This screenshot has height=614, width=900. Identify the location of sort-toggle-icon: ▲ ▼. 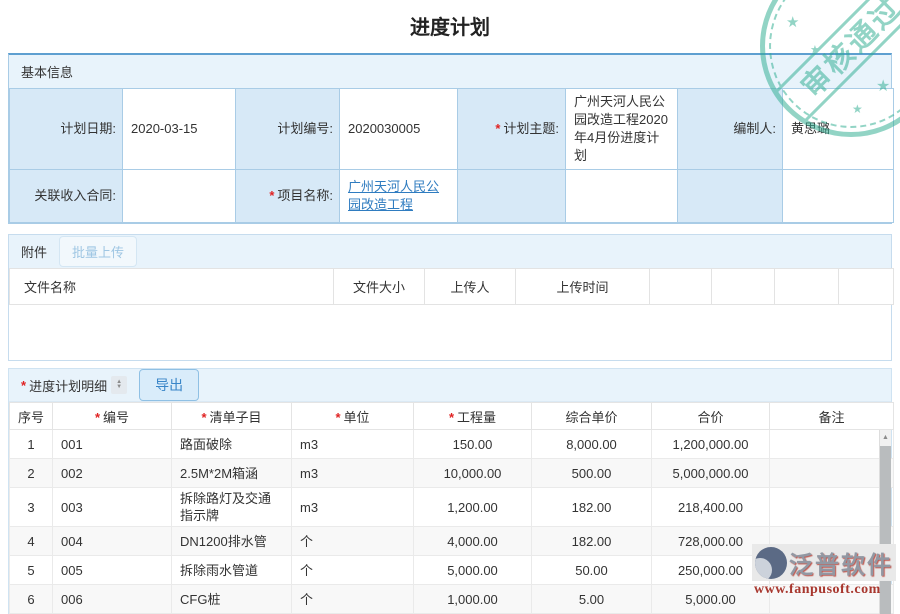
(119, 385).